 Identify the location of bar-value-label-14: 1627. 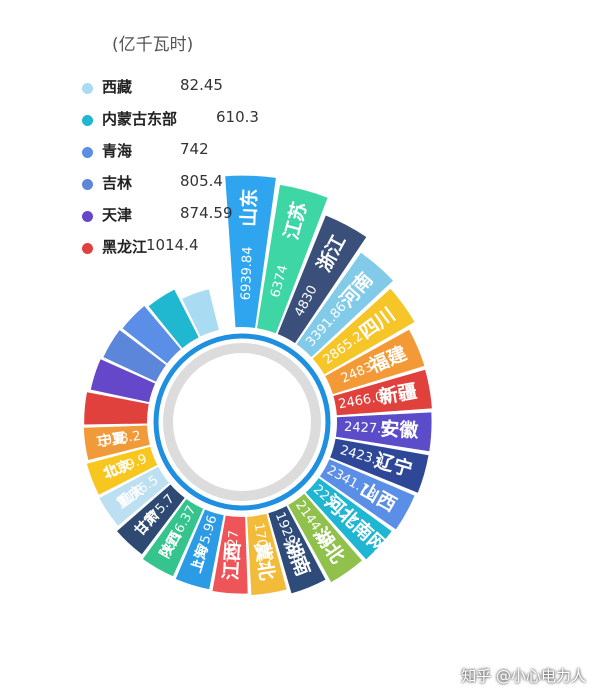
(233, 547).